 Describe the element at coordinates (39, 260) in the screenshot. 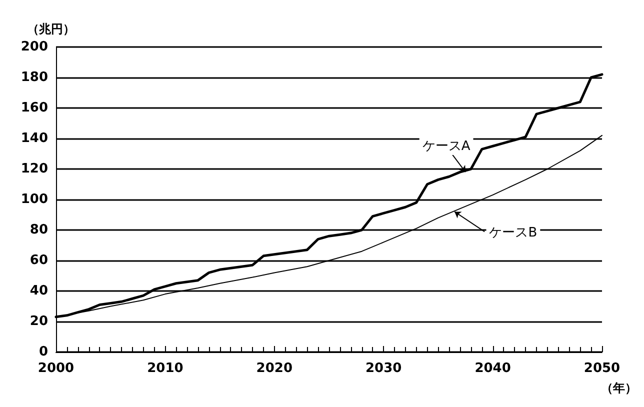

I see `y-tick-label: 60` at that location.